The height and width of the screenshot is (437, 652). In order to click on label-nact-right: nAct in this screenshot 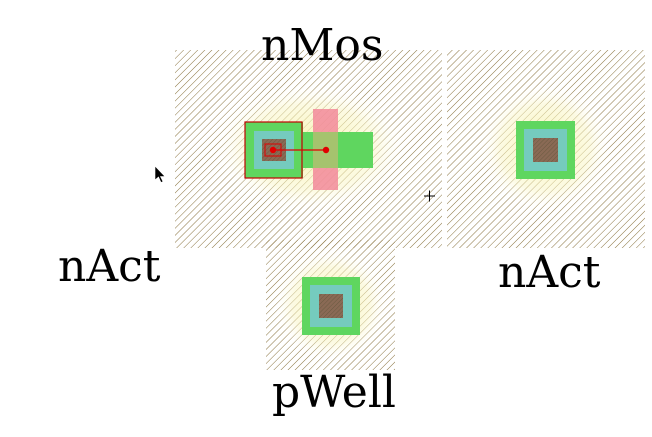, I will do `click(549, 272)`.